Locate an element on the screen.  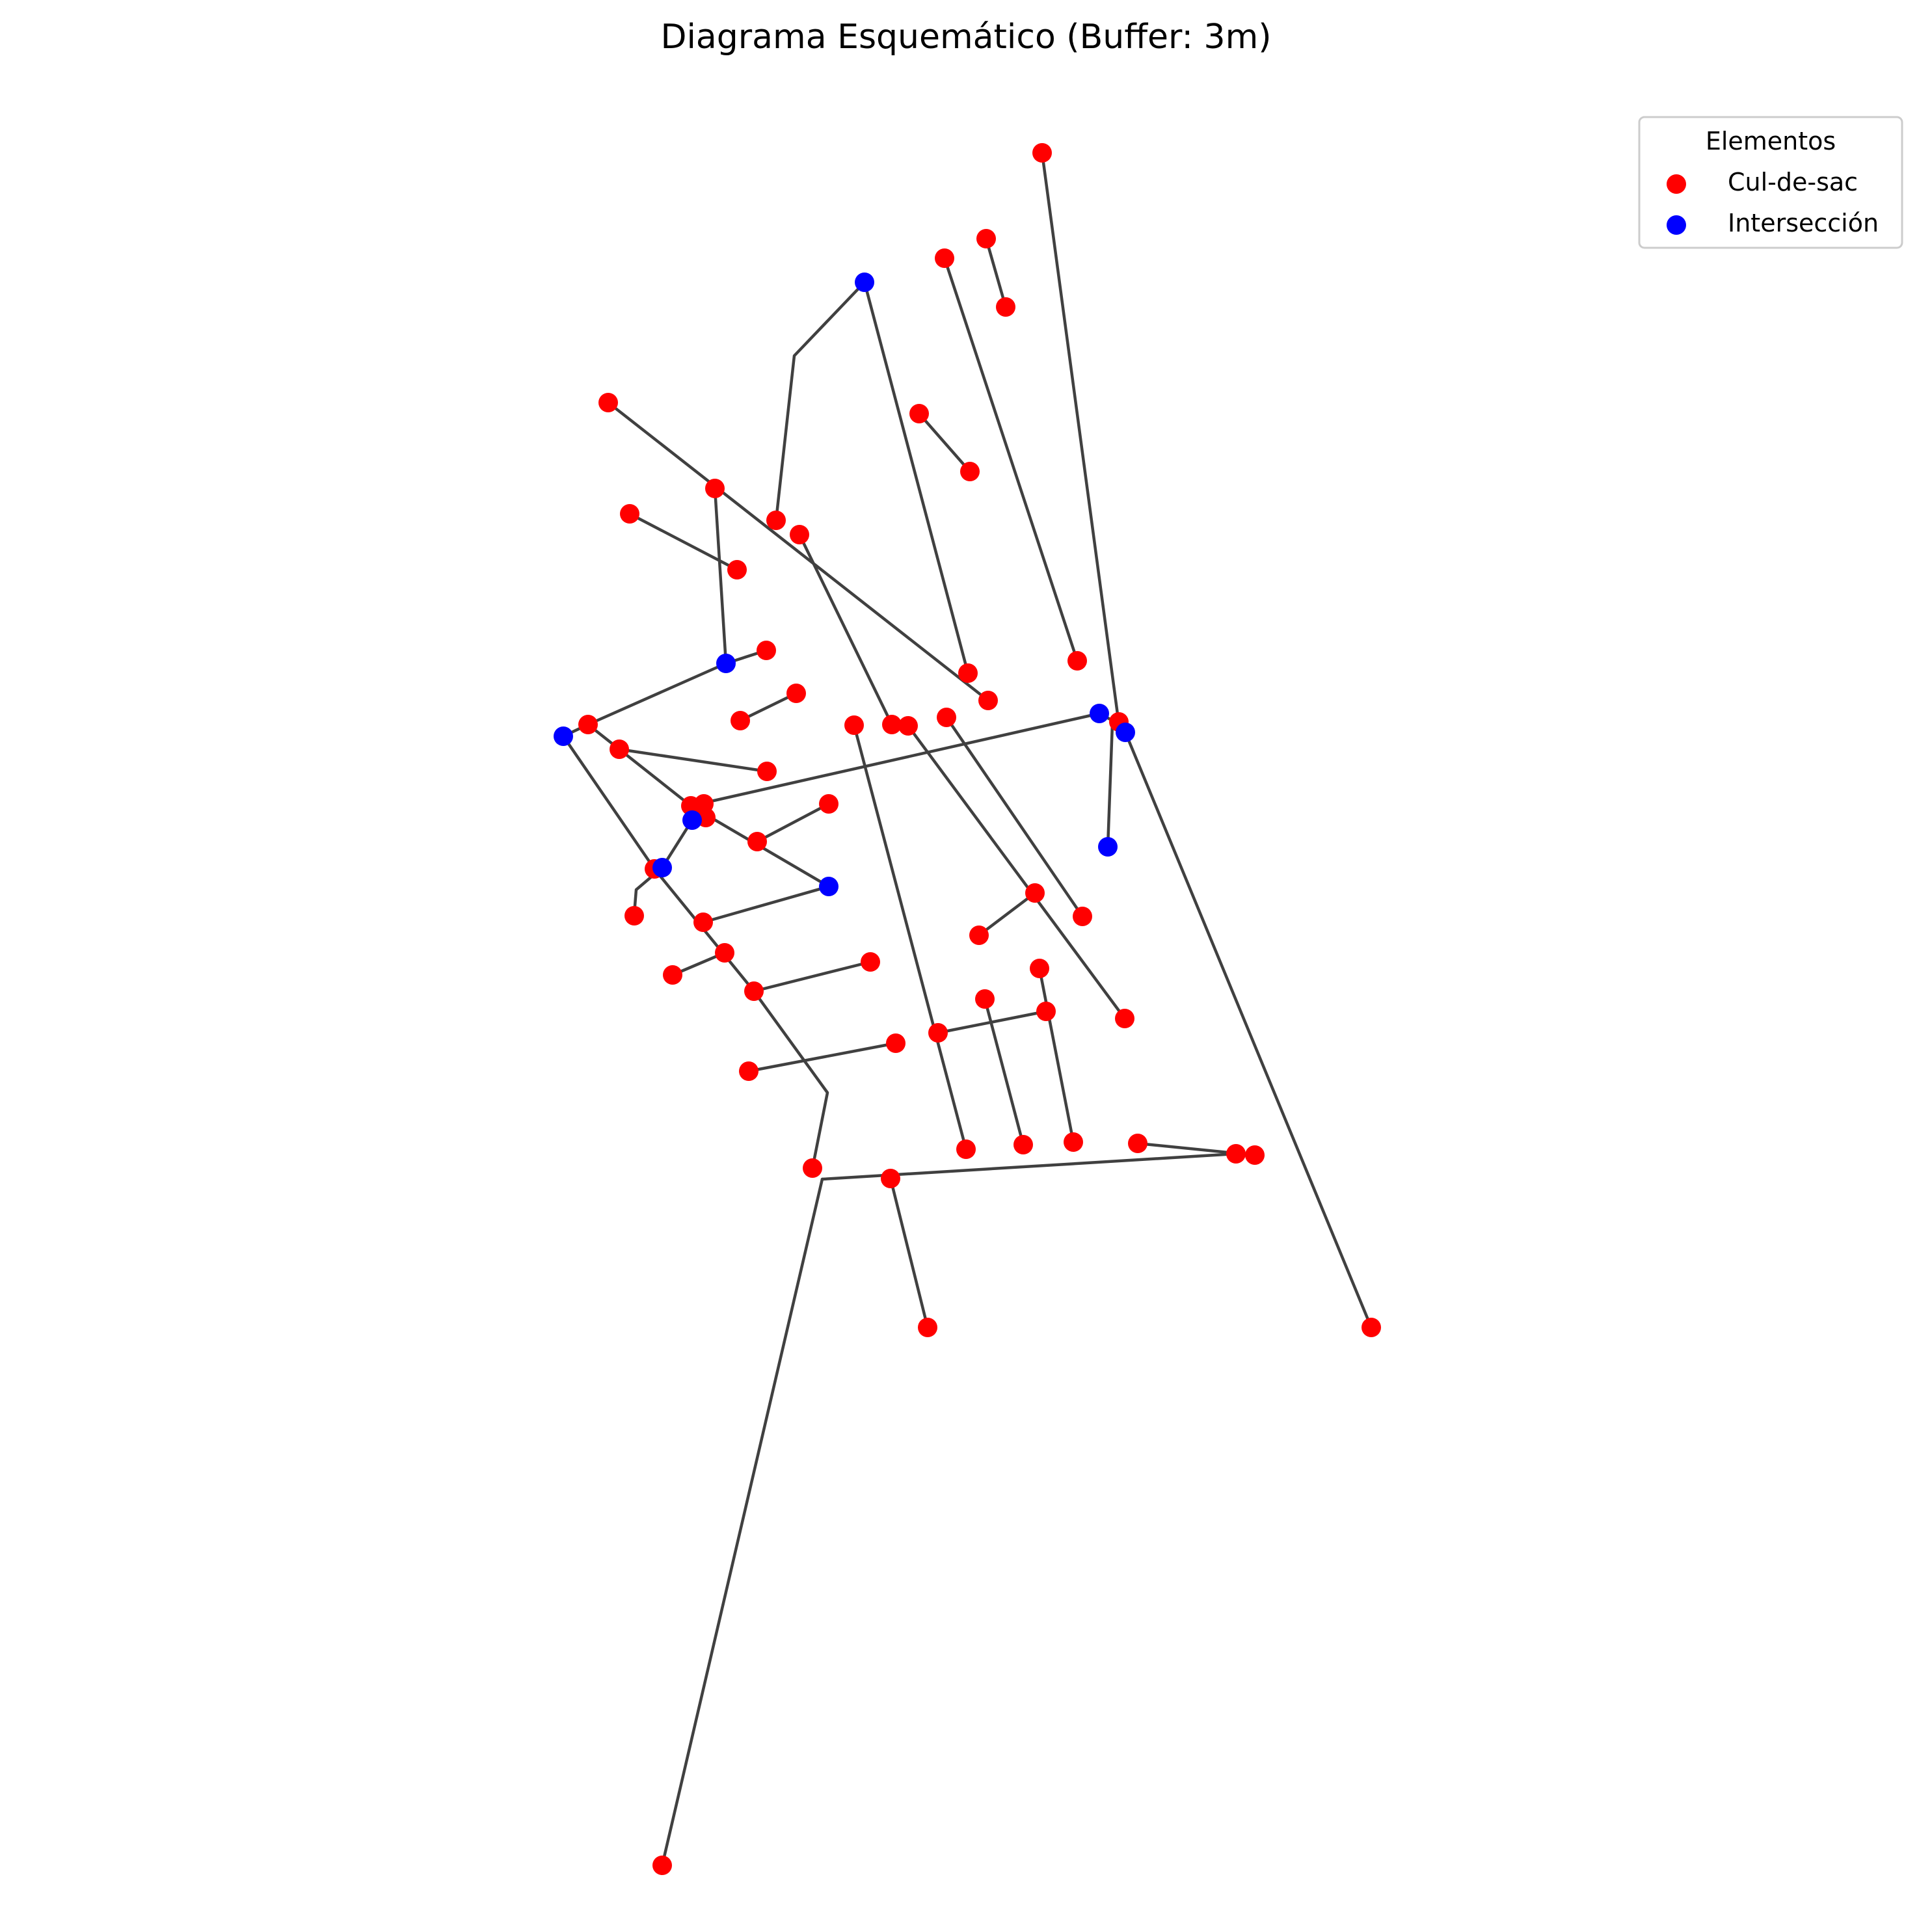
cul-de-sac-legend-marker is located at coordinates (1676, 184).